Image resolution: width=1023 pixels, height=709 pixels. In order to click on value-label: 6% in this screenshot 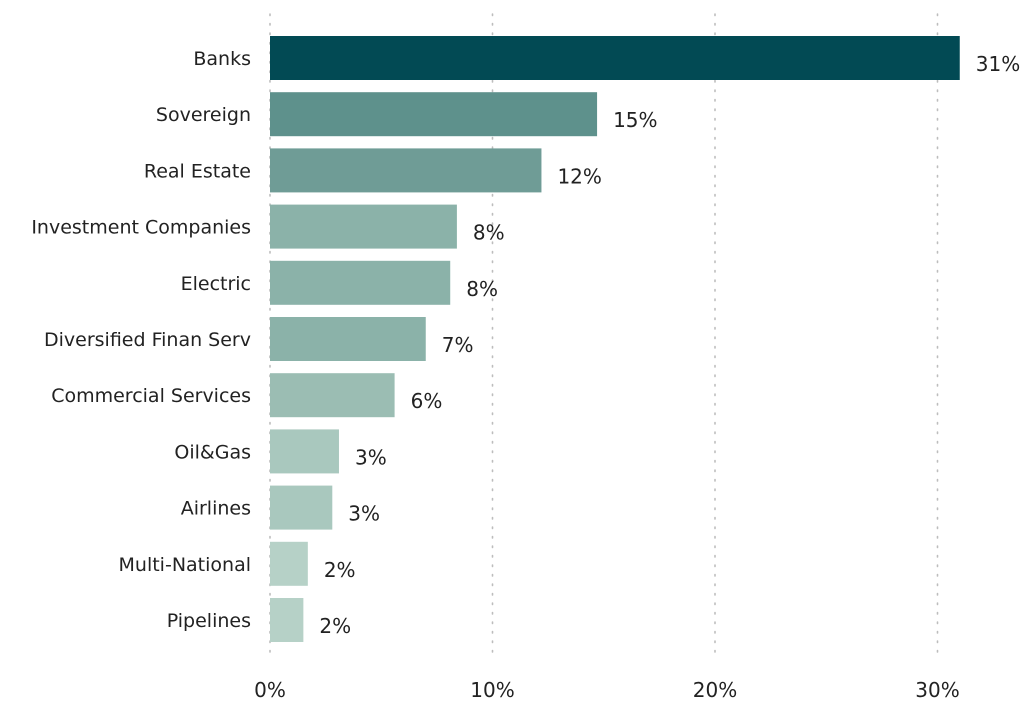, I will do `click(427, 401)`.